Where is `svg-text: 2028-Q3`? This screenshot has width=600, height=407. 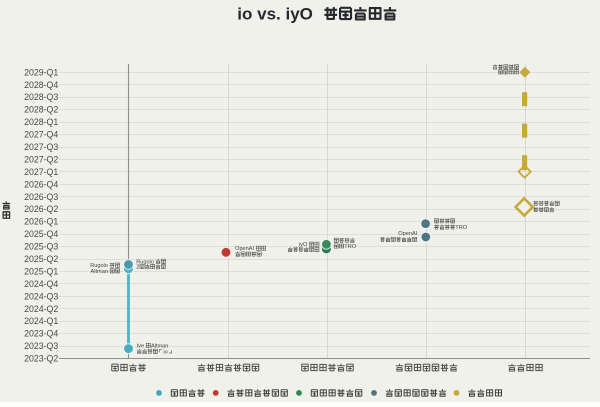 svg-text: 2028-Q3 is located at coordinates (41, 97).